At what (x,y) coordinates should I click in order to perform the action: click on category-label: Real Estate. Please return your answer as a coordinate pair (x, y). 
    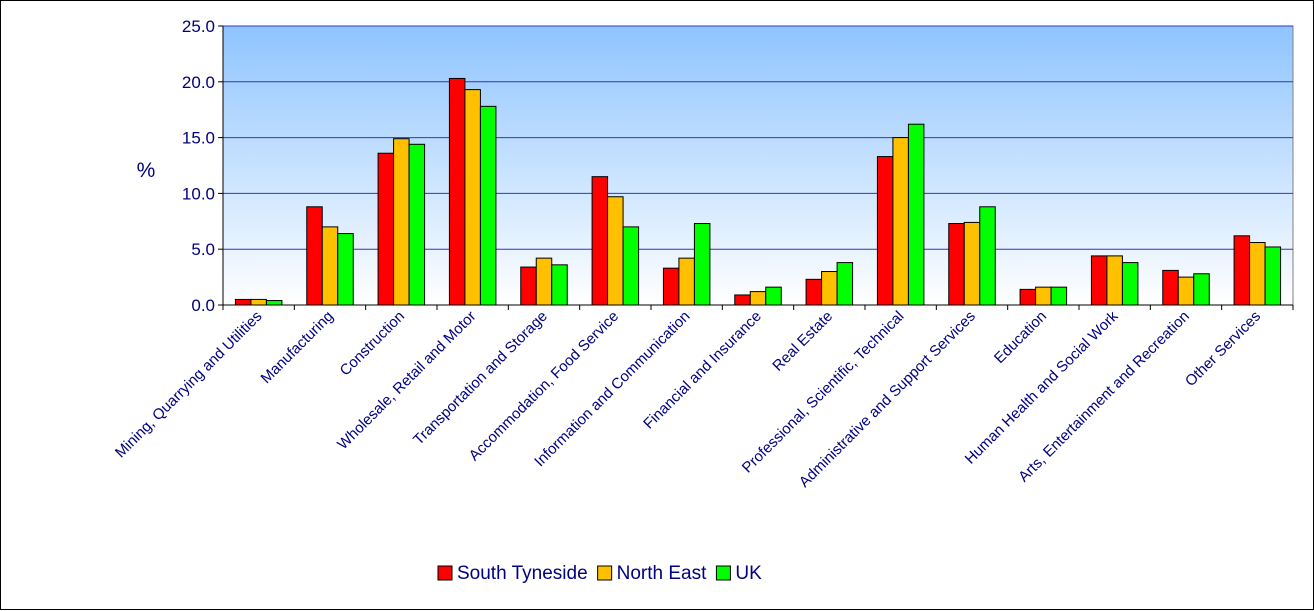
    Looking at the image, I should click on (802, 341).